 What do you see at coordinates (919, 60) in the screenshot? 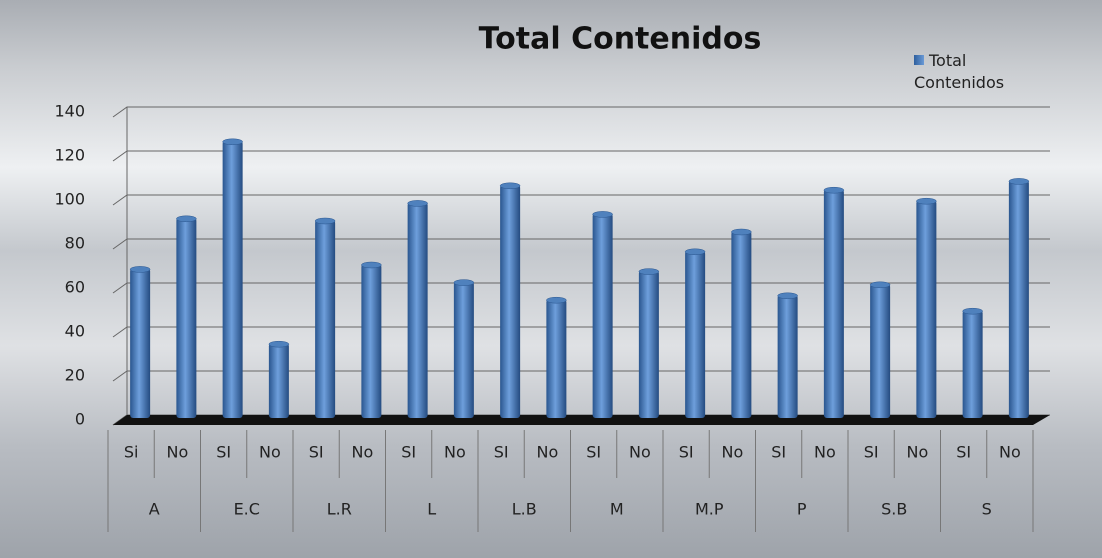
I see `legend-swatch` at bounding box center [919, 60].